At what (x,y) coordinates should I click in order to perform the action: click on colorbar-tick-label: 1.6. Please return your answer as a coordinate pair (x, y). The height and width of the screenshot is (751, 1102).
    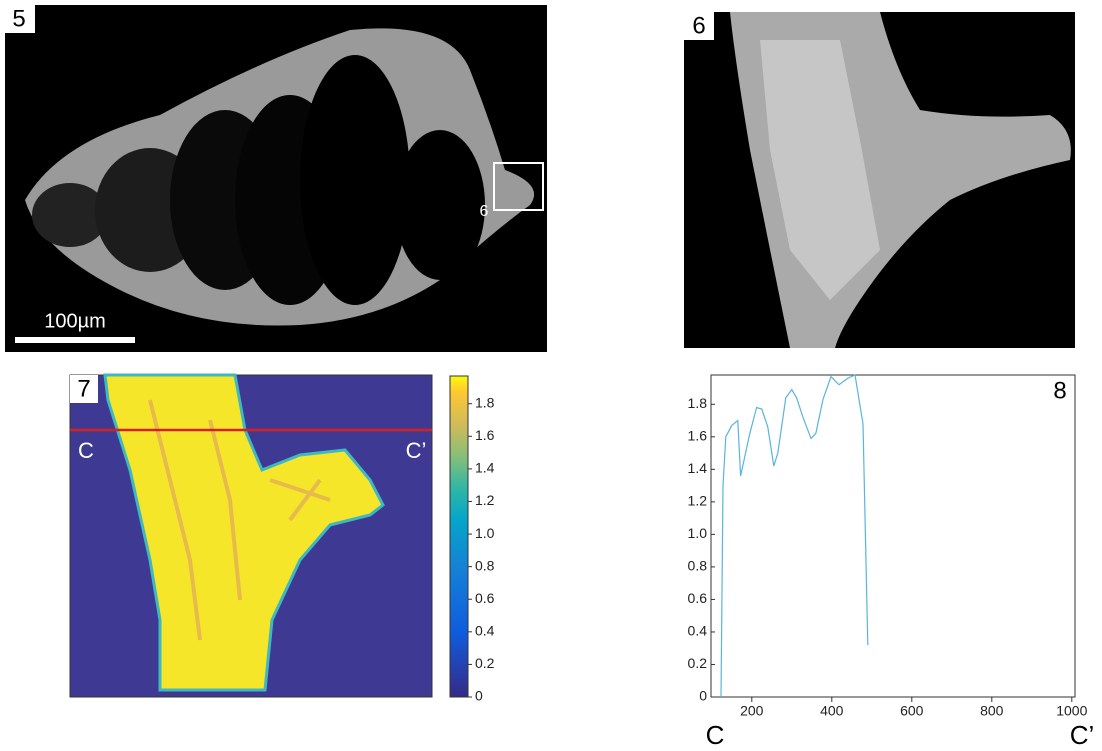
    Looking at the image, I should click on (485, 435).